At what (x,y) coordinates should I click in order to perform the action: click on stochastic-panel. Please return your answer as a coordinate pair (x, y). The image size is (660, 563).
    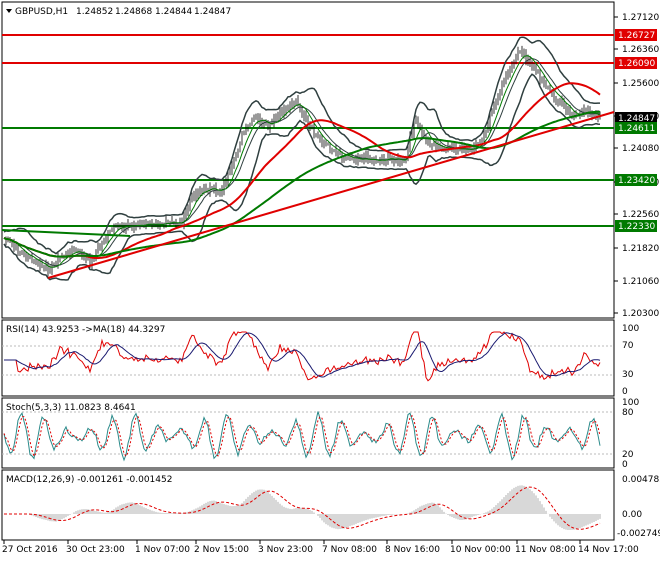
    Looking at the image, I should click on (308, 433).